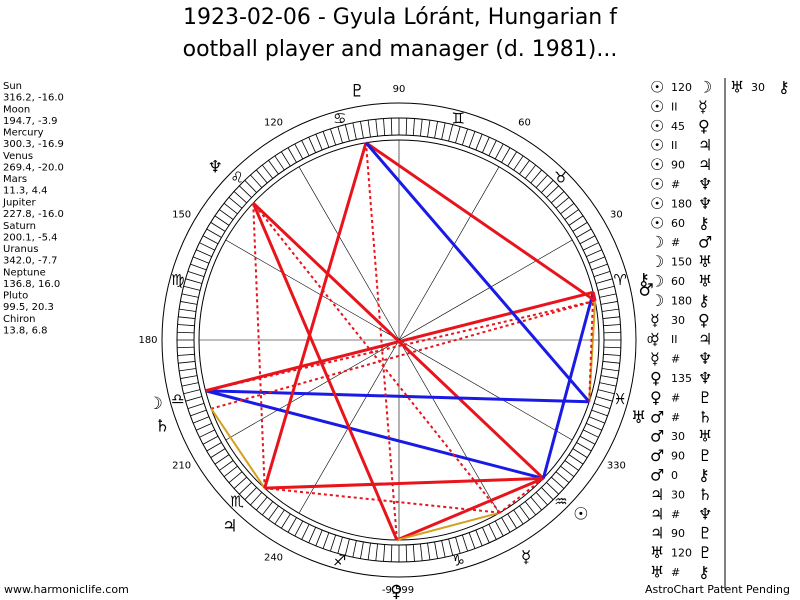 Image resolution: width=800 pixels, height=600 pixels. I want to click on planet-coords: 316.2, -16.0, so click(33, 98).